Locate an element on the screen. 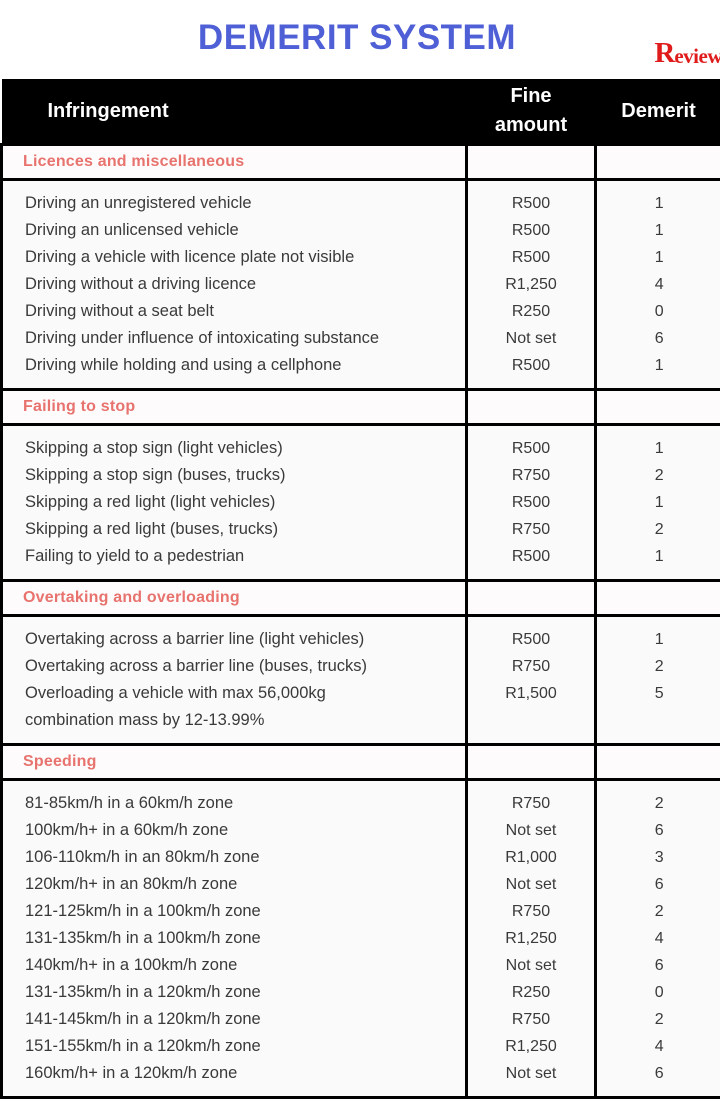  section-title: Failing to stop is located at coordinates (234, 407).